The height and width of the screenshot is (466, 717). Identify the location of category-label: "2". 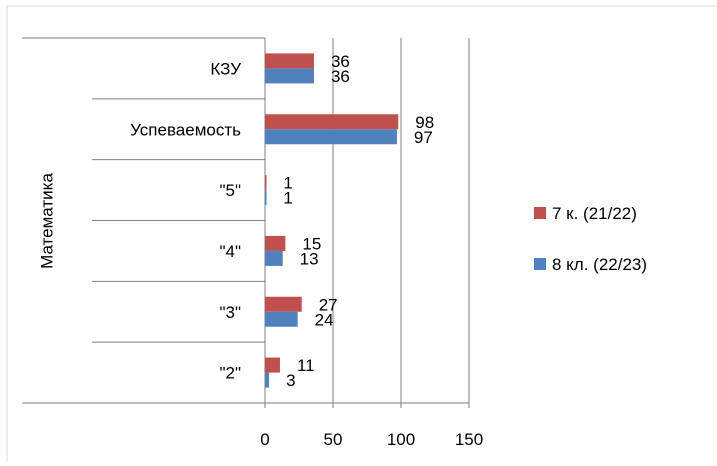
(230, 373).